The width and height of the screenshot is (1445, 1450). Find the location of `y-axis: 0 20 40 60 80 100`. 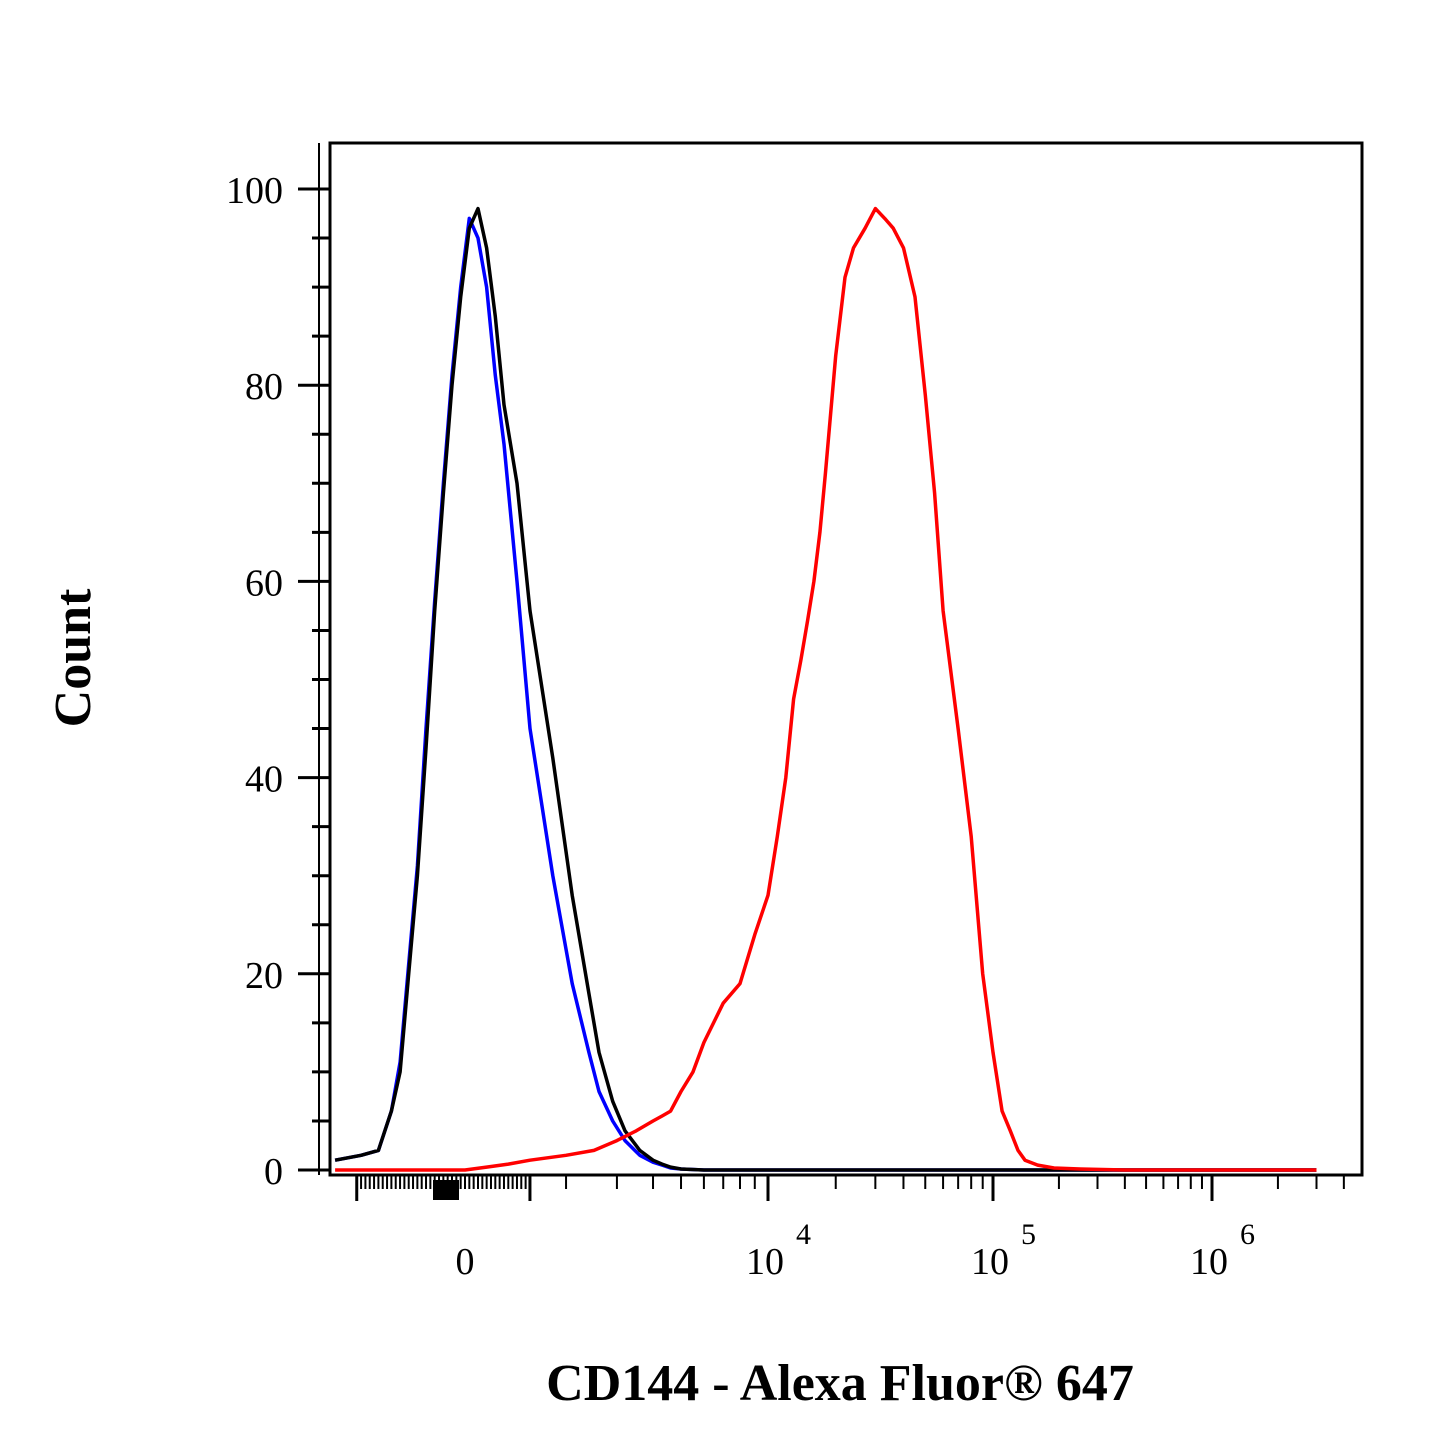

y-axis: 0 20 40 60 80 100 is located at coordinates (278, 668).